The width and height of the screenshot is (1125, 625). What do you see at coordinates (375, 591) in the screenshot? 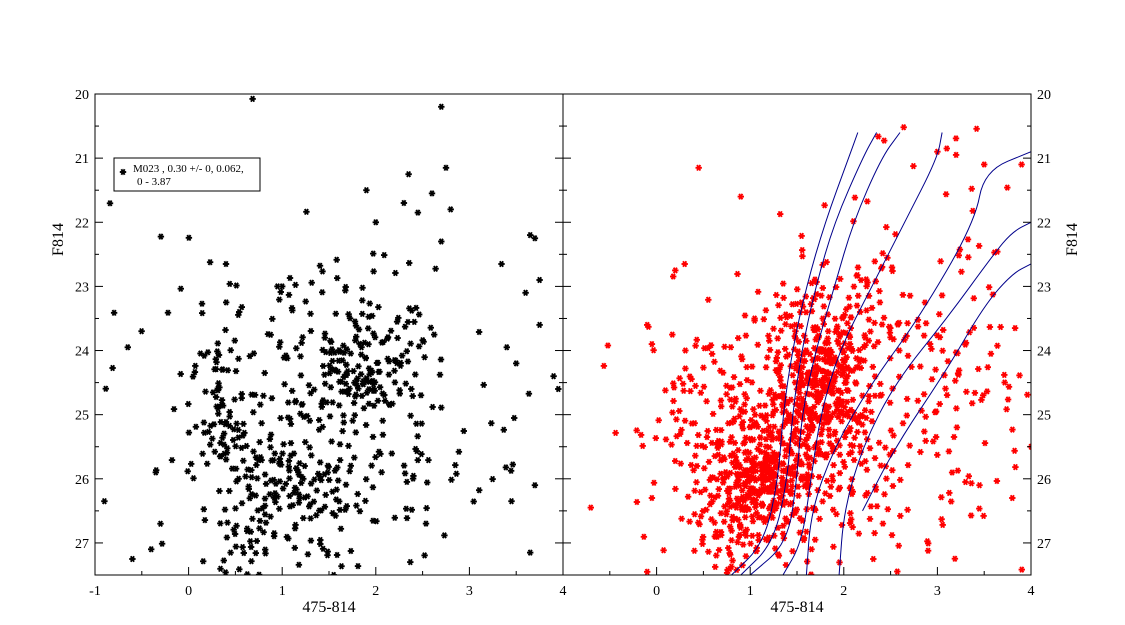
I see `x-tick-label: 2` at bounding box center [375, 591].